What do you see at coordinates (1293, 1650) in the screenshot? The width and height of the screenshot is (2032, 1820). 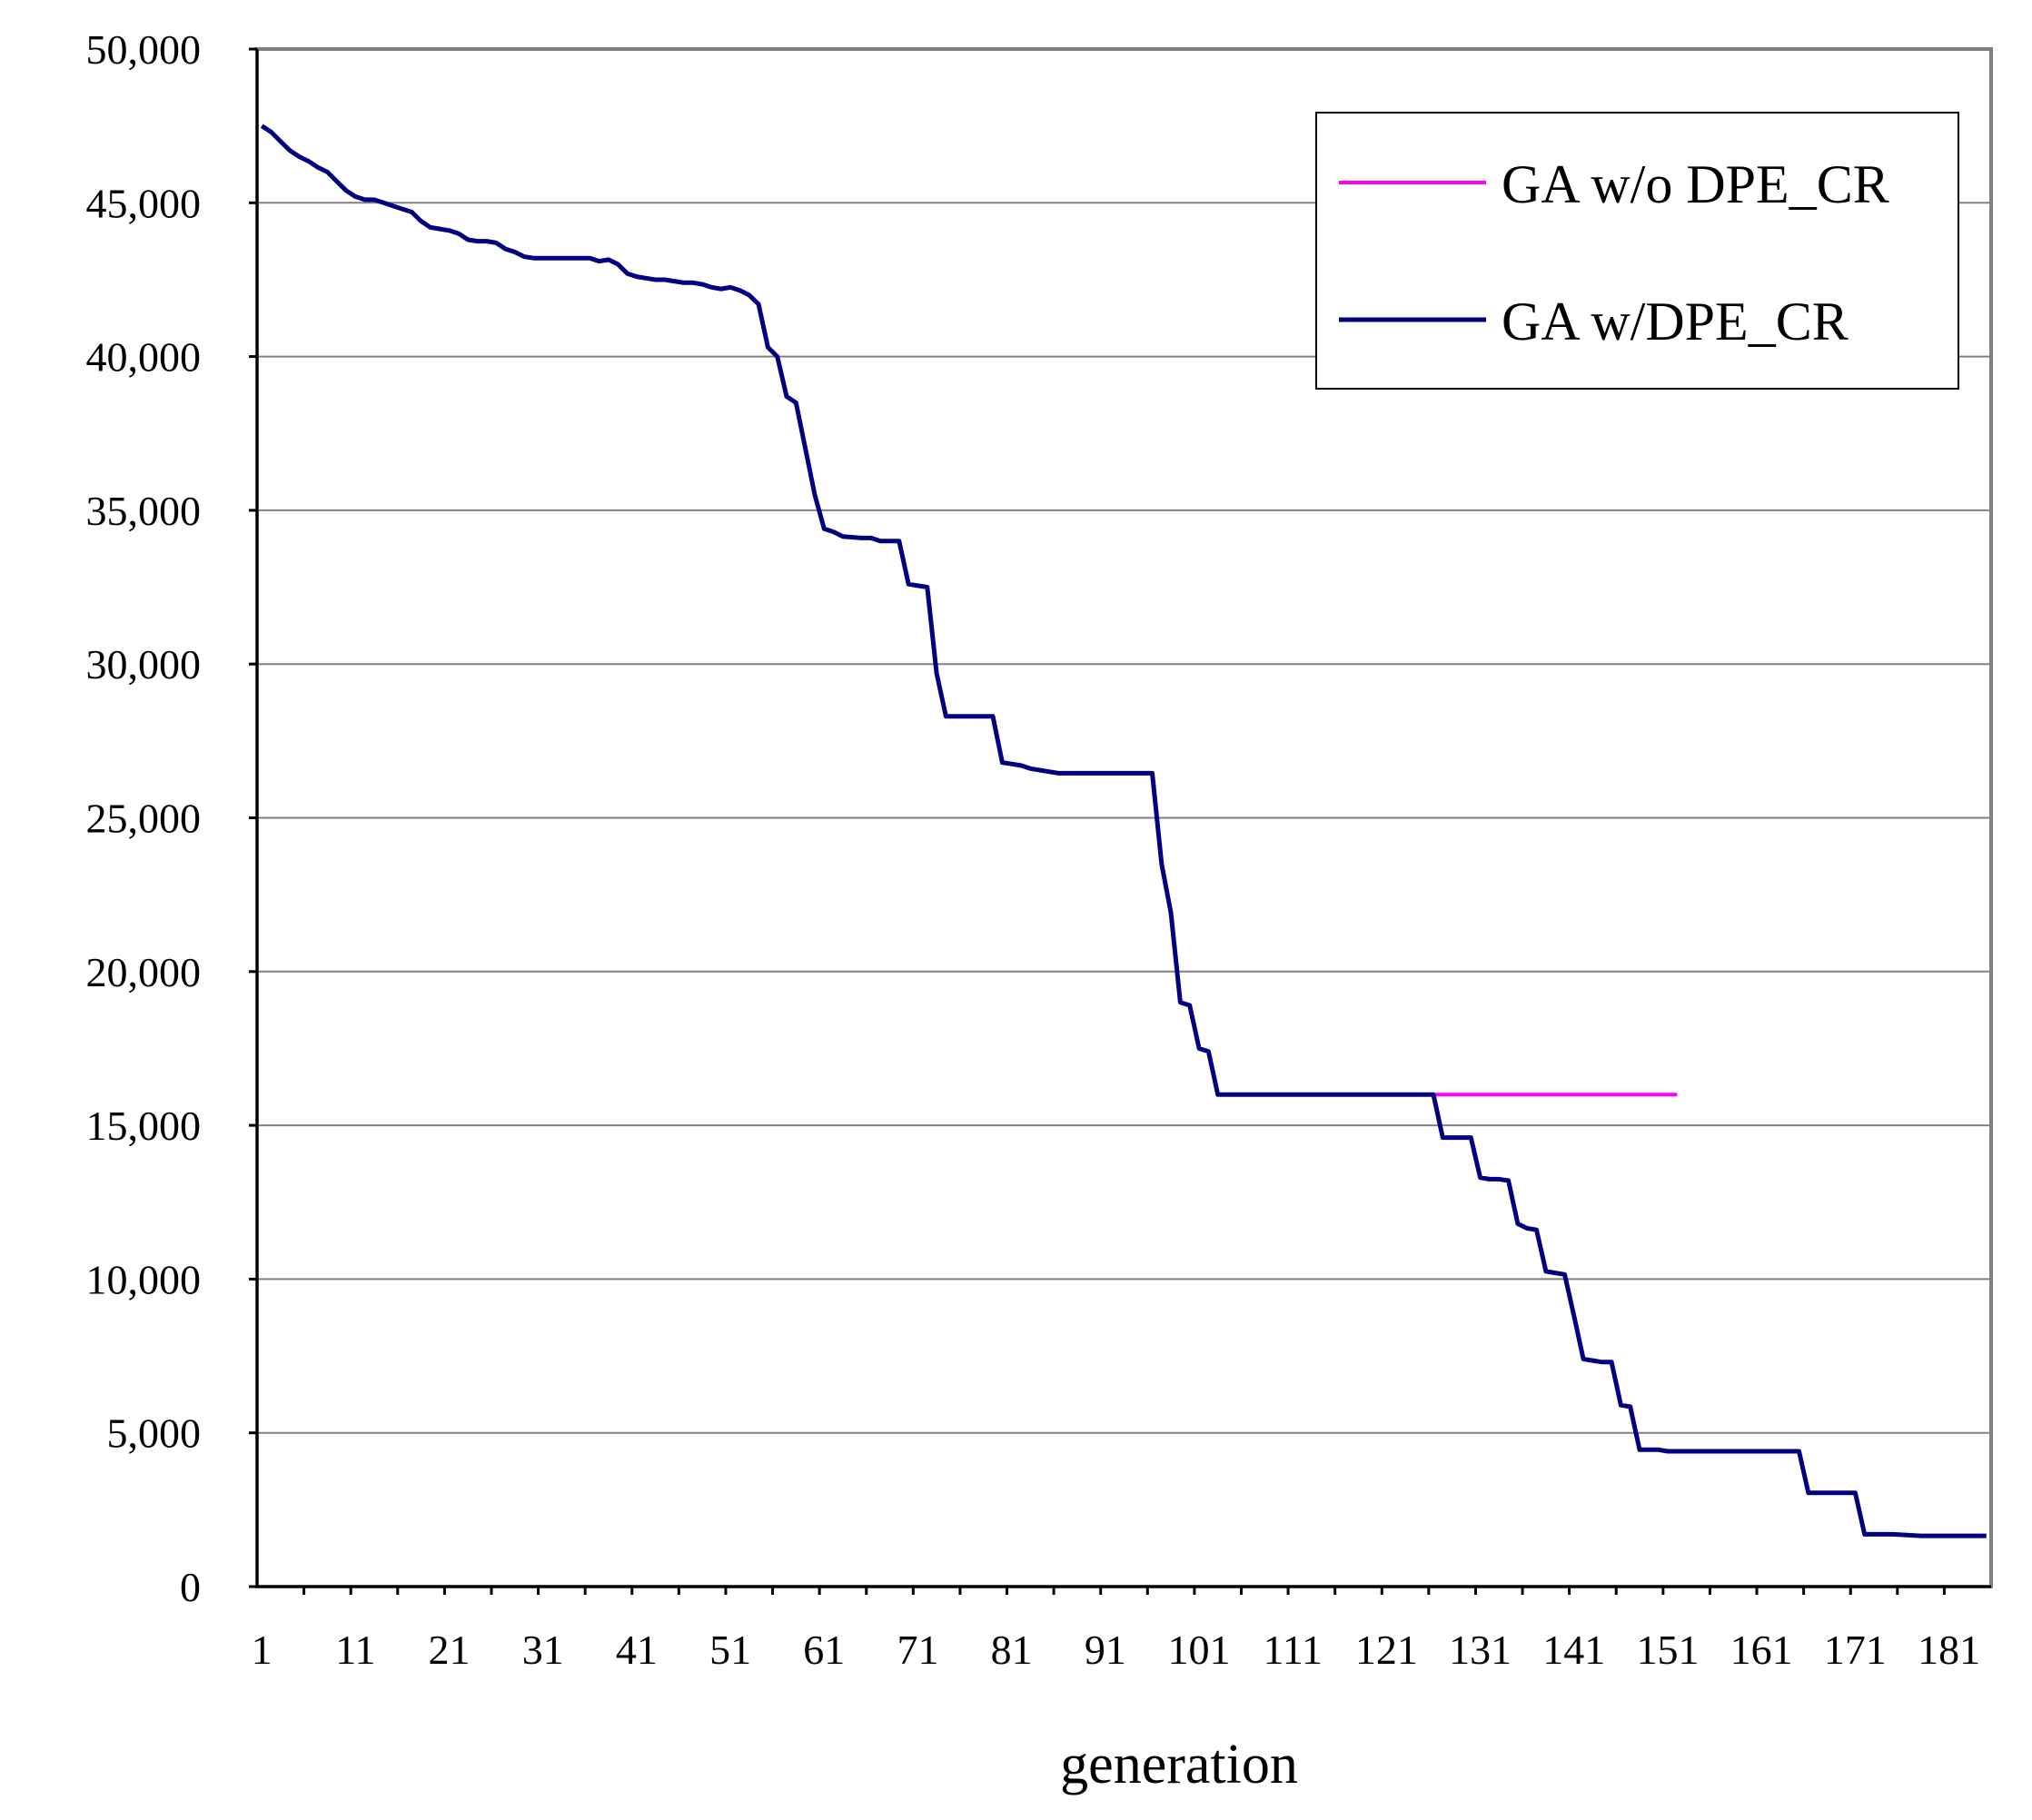 I see `x-tick-label: 111` at bounding box center [1293, 1650].